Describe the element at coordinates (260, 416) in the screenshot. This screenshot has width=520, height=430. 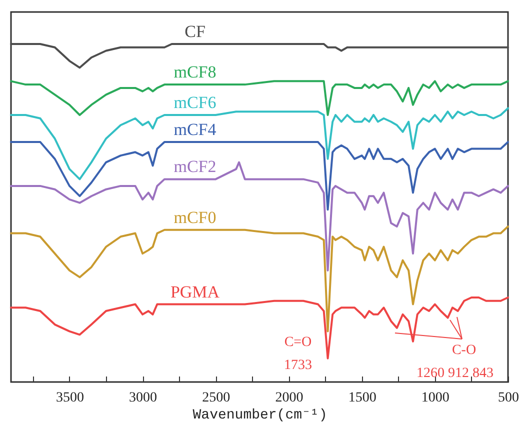
I see `x-axis-title: Wavenumber(cm⁻¹)` at that location.